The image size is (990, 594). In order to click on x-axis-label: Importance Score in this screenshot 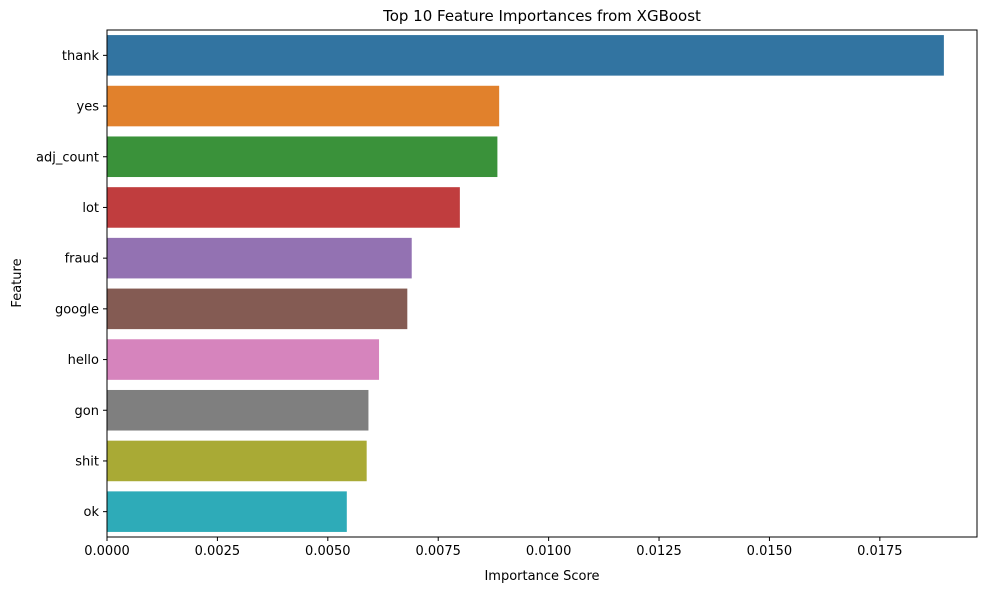, I will do `click(541, 576)`.